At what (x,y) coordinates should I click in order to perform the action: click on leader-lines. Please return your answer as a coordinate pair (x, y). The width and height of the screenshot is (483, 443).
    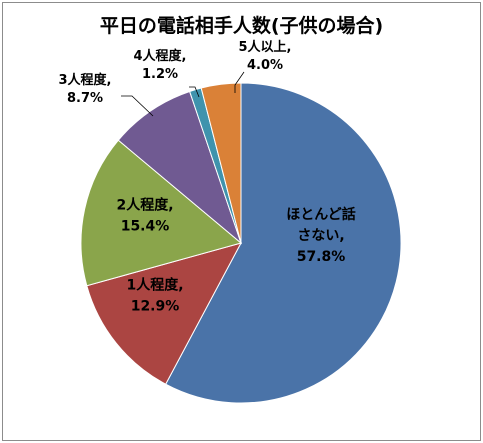
    Looking at the image, I should click on (183, 94).